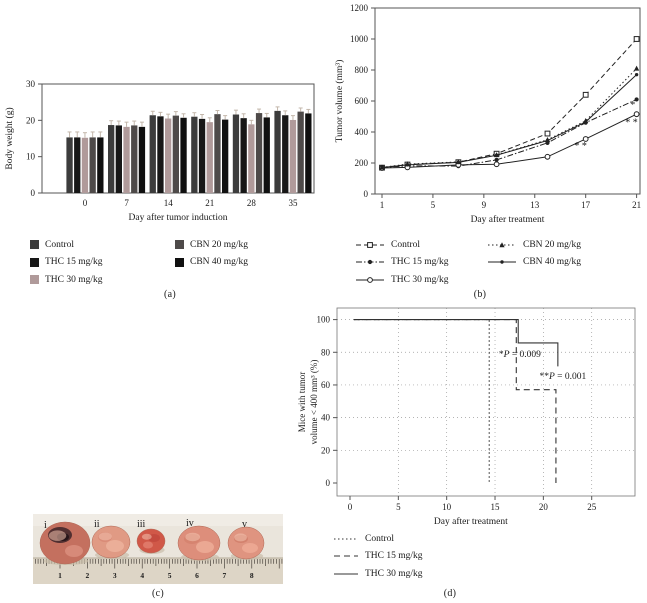 Image resolution: width=647 pixels, height=603 pixels. What do you see at coordinates (190, 523) in the screenshot?
I see `svg-text: iv` at bounding box center [190, 523].